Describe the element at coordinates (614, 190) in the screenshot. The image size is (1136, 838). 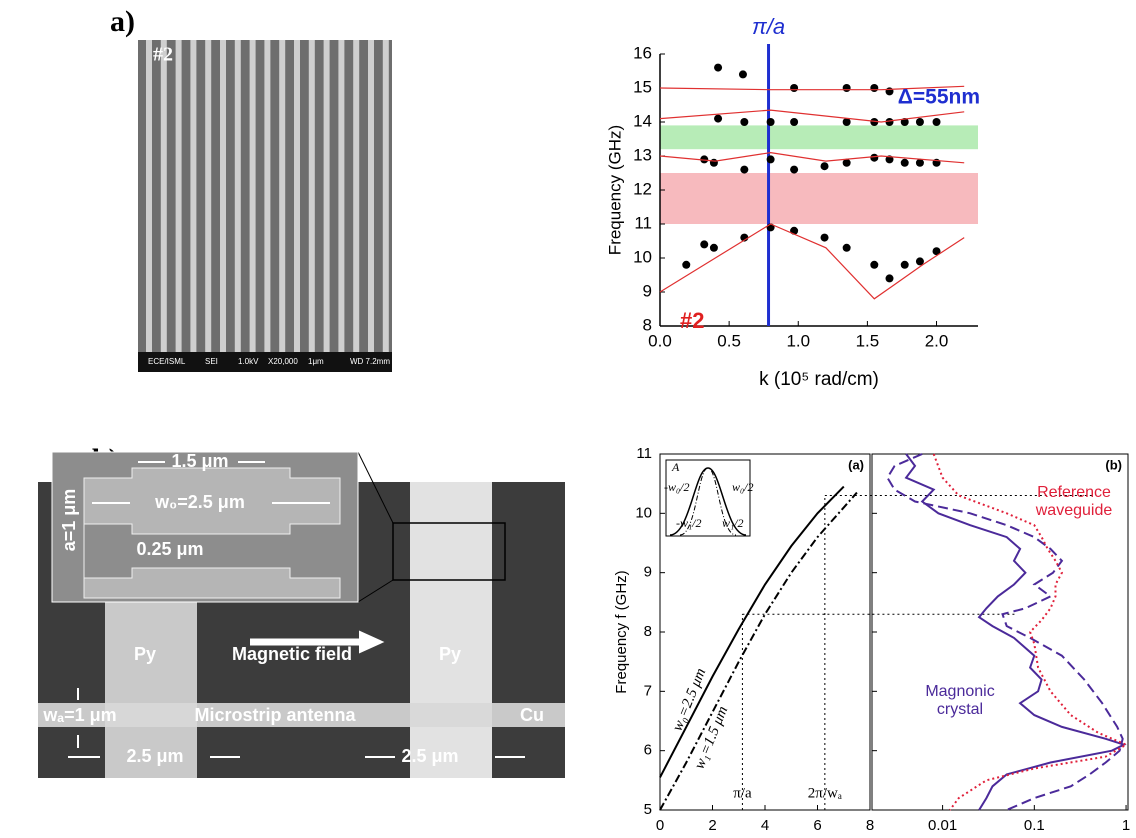
I see `y-axis-title: Frequency (GHz)` at that location.